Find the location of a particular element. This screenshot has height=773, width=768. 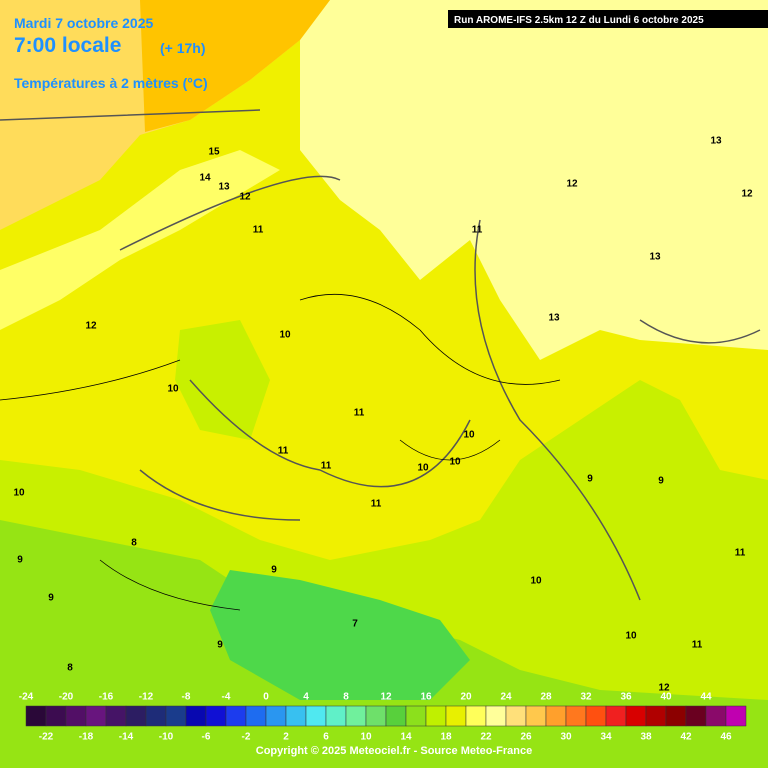

legend-label: 16 is located at coordinates (426, 697).